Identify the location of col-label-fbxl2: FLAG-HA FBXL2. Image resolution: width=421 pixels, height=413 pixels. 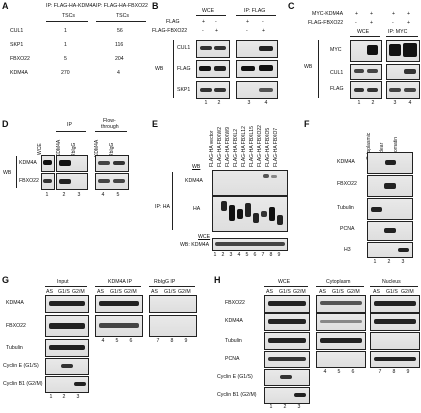
(236, 147).